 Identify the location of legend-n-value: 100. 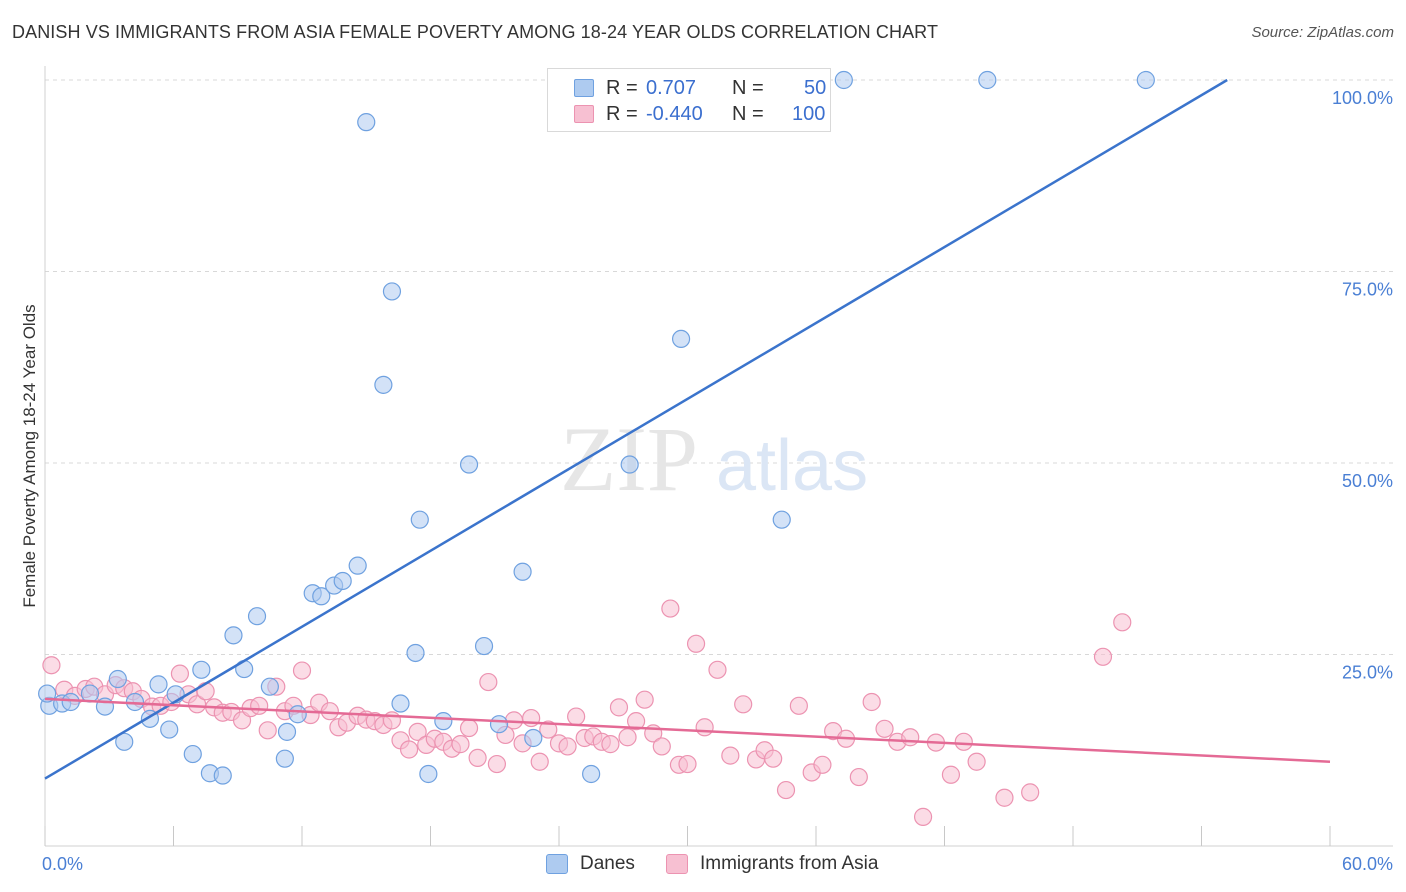
(809, 114).